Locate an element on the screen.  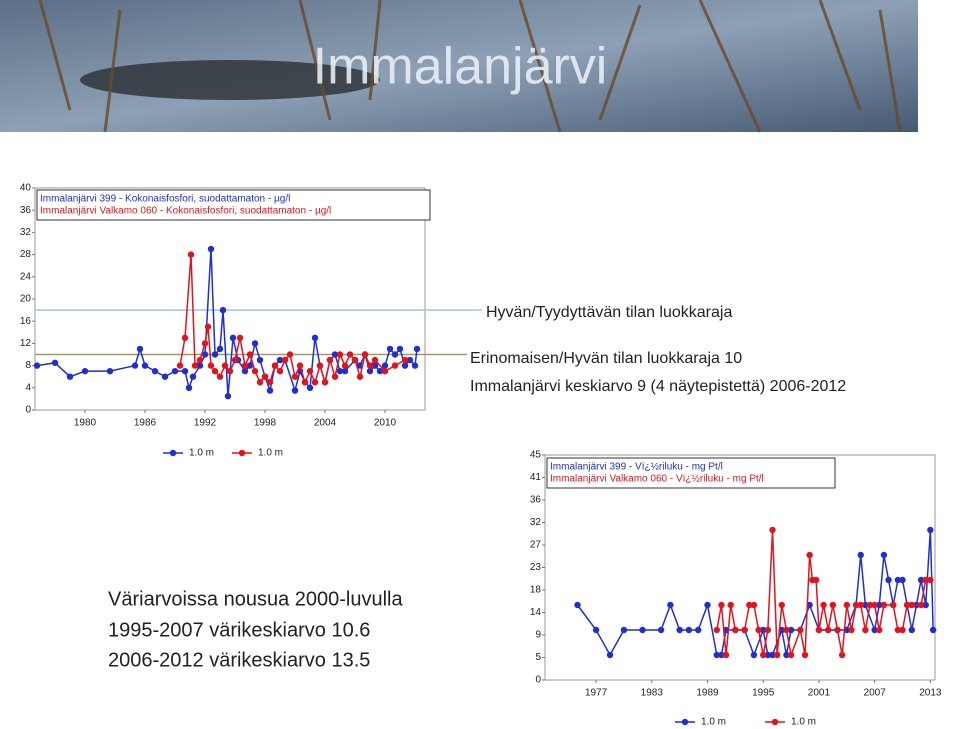
y-tick-label: 18 is located at coordinates (536, 590).